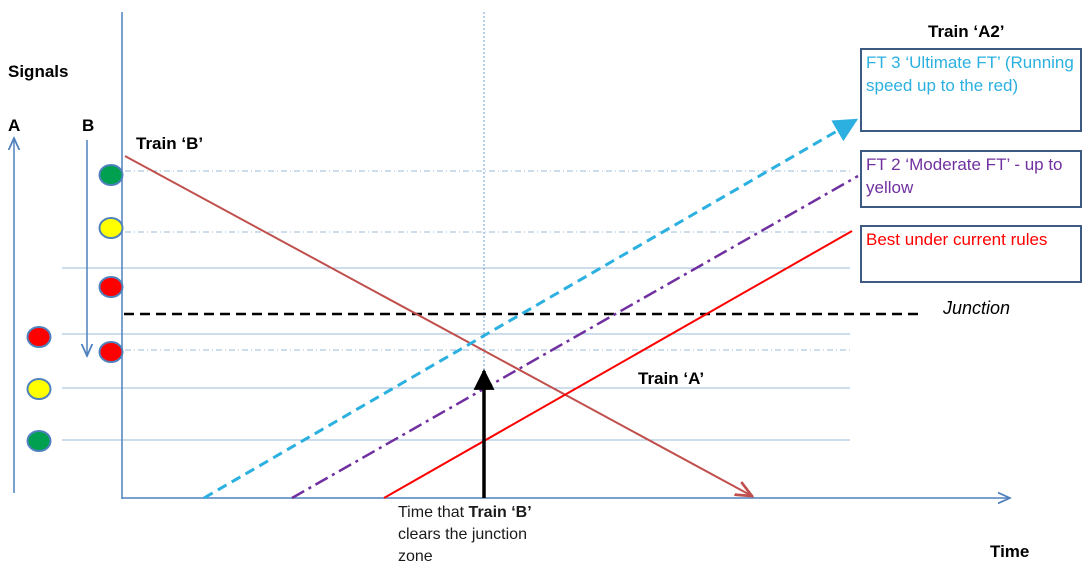  I want to click on signal-a-red, so click(39, 337).